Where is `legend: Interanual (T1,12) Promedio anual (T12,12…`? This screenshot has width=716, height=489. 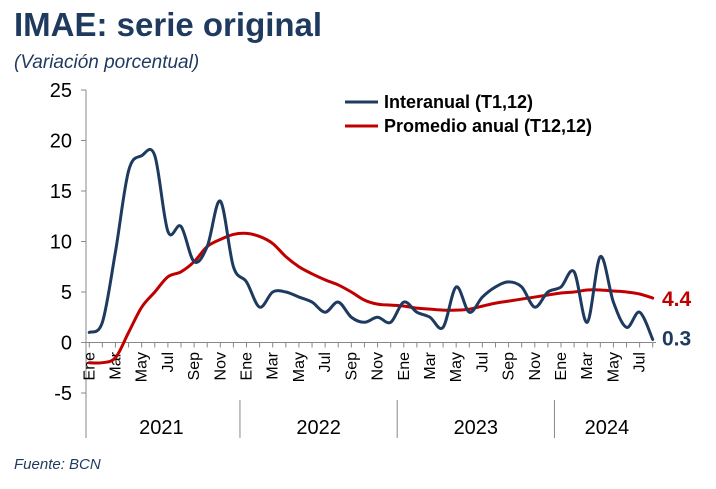 legend: Interanual (T1,12) Promedio anual (T12,12… is located at coordinates (468, 114).